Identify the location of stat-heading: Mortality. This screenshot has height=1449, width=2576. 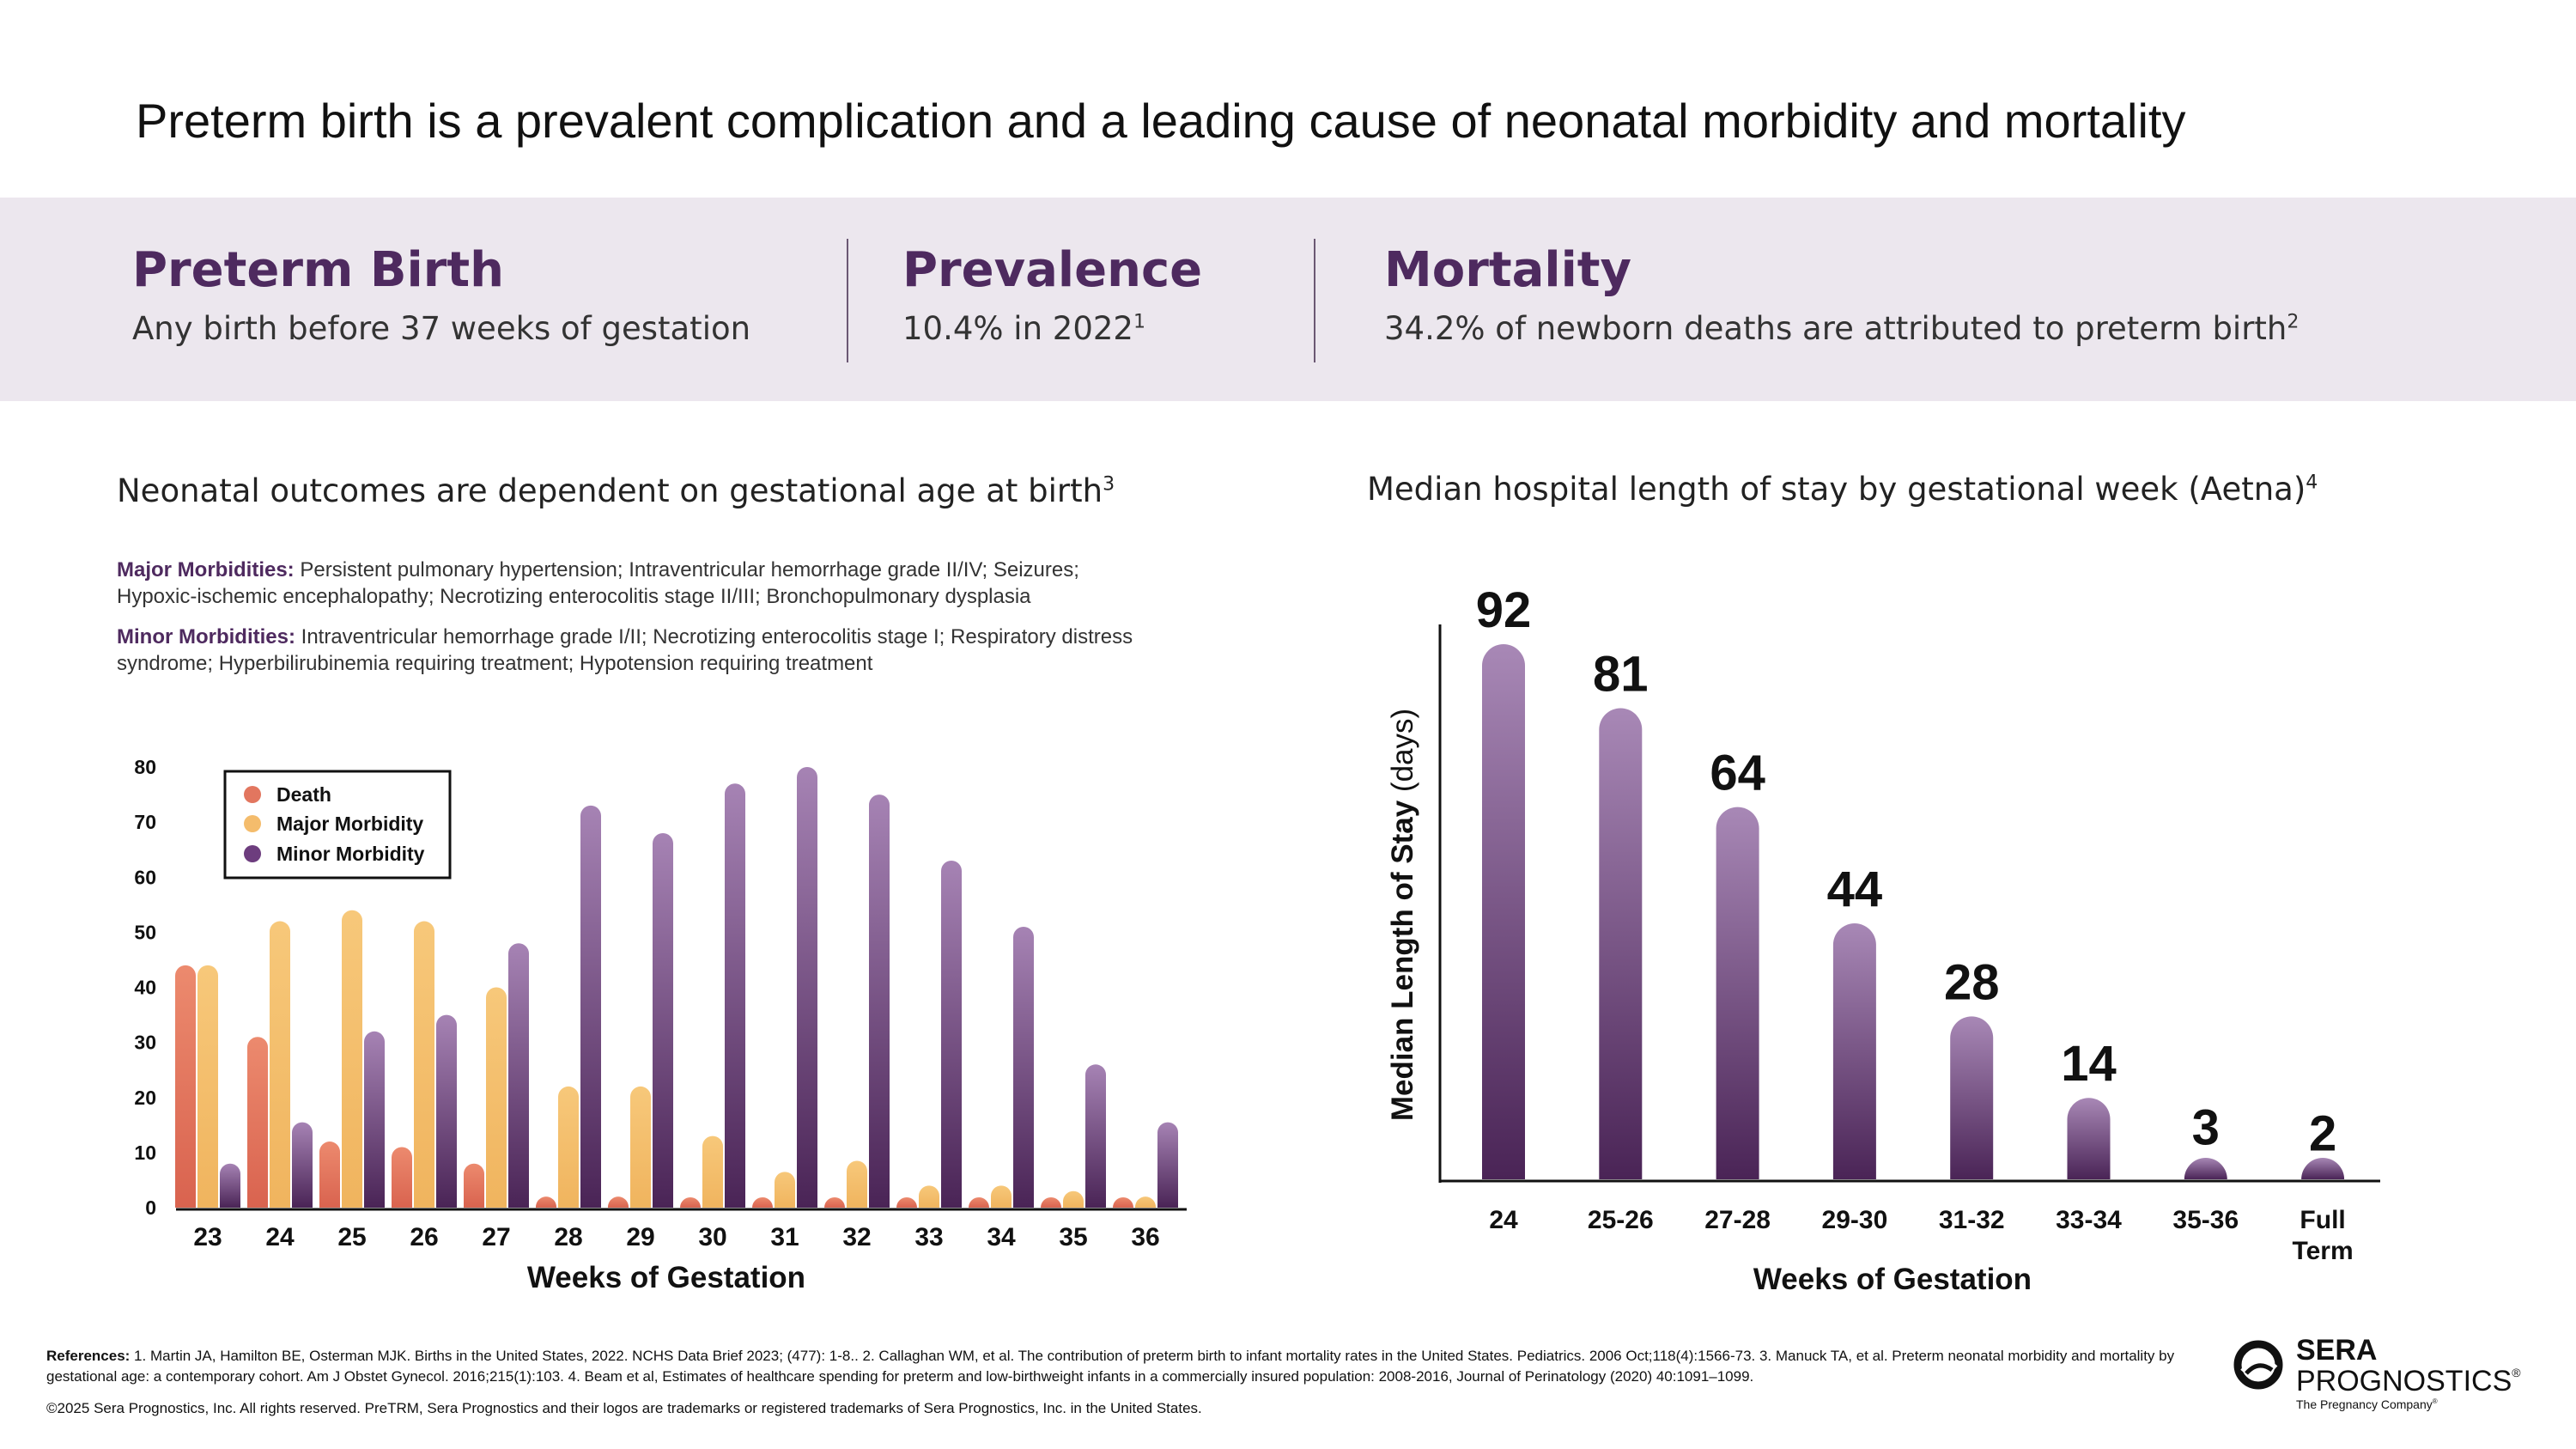
(1508, 270).